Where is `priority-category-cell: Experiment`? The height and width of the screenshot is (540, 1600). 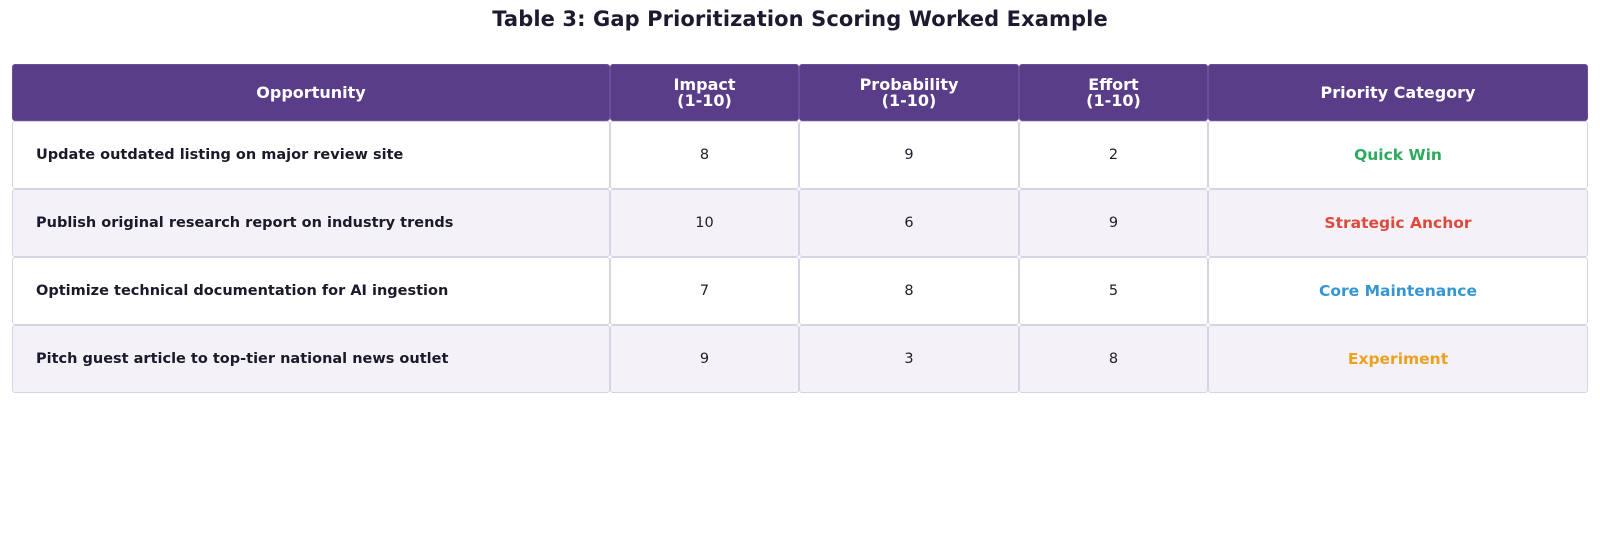
priority-category-cell: Experiment is located at coordinates (1398, 359).